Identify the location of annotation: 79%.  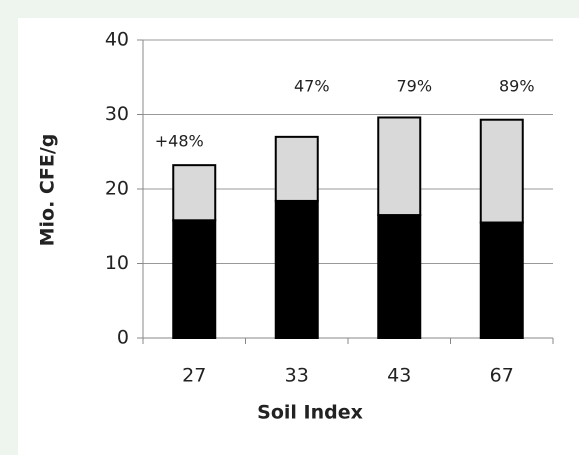
(414, 86).